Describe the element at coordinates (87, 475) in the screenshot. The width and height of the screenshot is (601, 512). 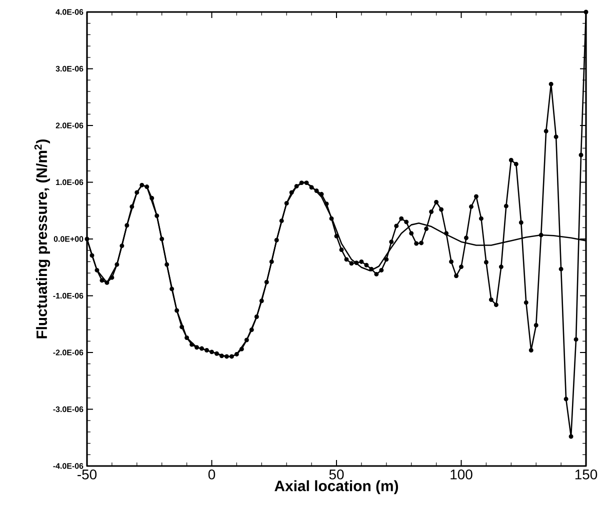
I see `x-tick-label: -50` at that location.